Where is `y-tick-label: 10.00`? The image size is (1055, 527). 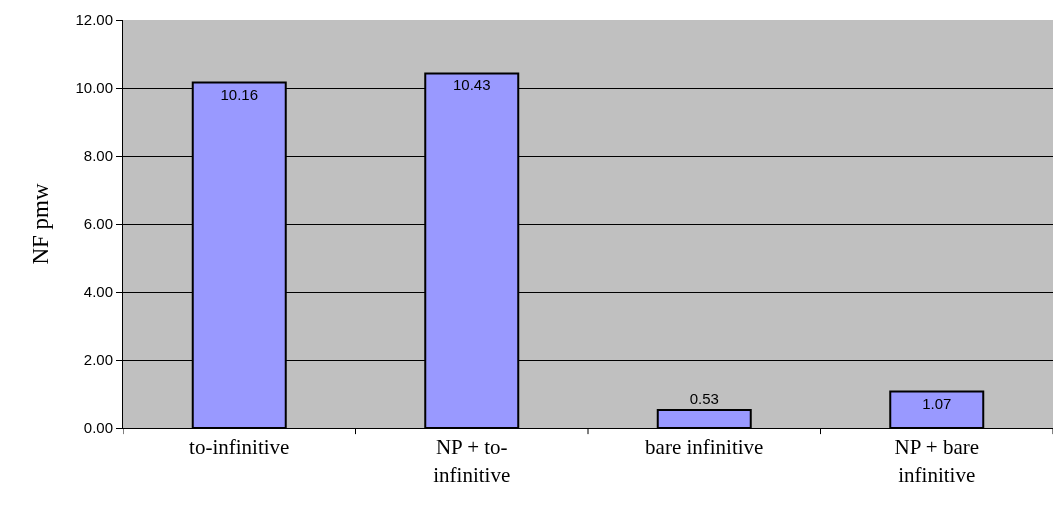
y-tick-label: 10.00 is located at coordinates (94, 88).